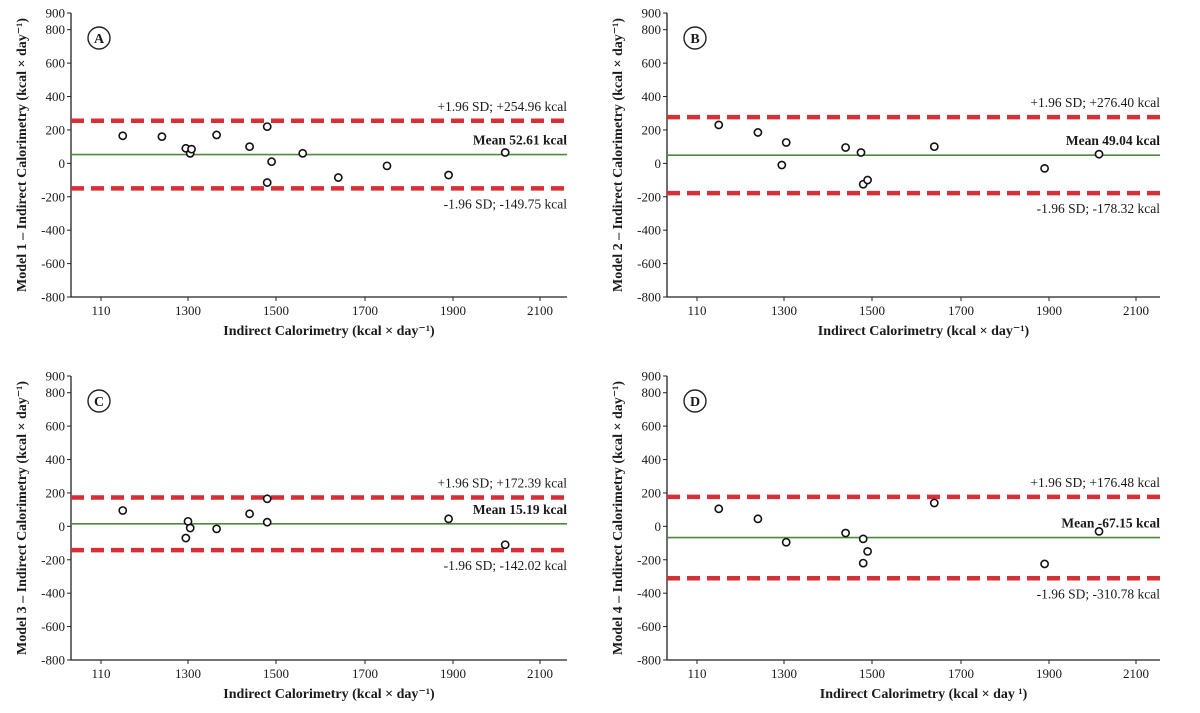 The image size is (1200, 713). I want to click on lower-limit-label: -1.96 SD; -178.32 kcal, so click(1099, 208).